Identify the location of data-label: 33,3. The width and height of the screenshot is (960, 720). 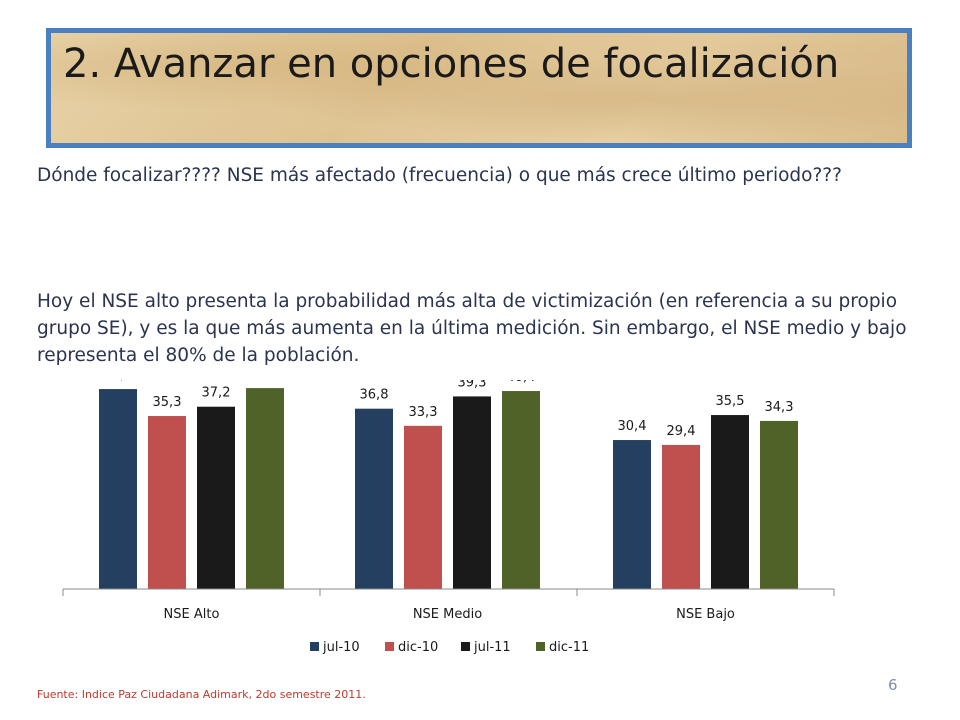
(423, 412).